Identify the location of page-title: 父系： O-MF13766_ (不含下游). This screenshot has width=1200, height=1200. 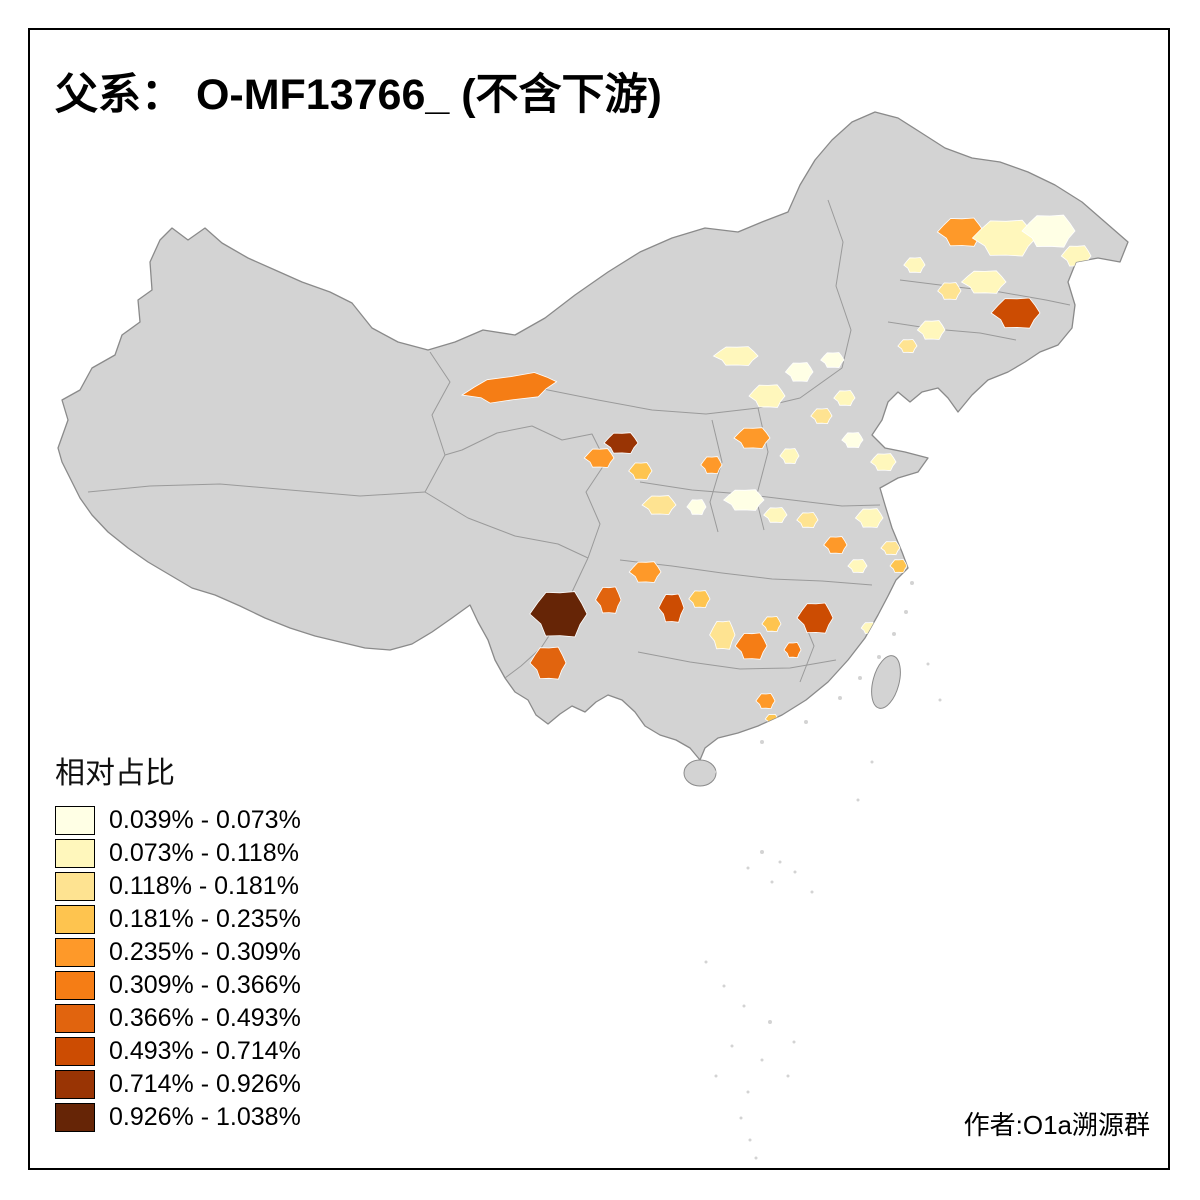
(358, 95).